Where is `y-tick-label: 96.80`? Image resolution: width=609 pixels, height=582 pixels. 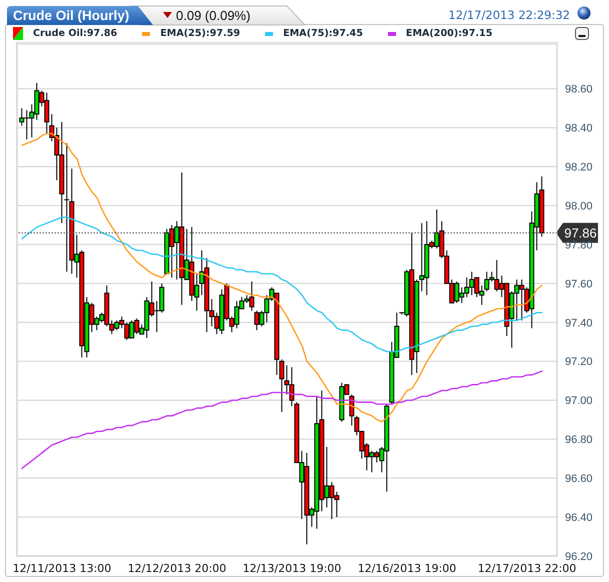
y-tick-label: 96.80 is located at coordinates (579, 440).